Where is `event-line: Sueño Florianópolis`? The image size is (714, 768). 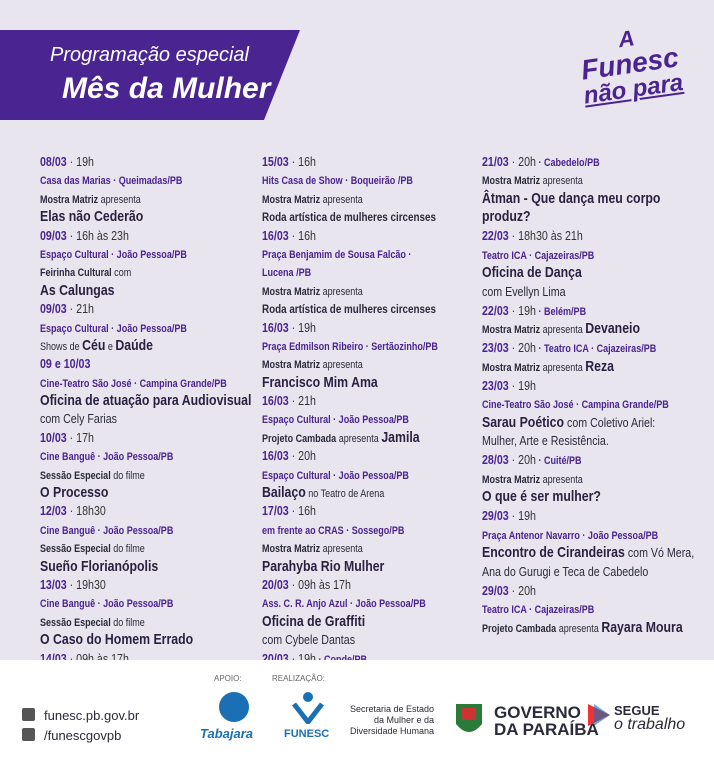 event-line: Sueño Florianópolis is located at coordinates (145, 567).